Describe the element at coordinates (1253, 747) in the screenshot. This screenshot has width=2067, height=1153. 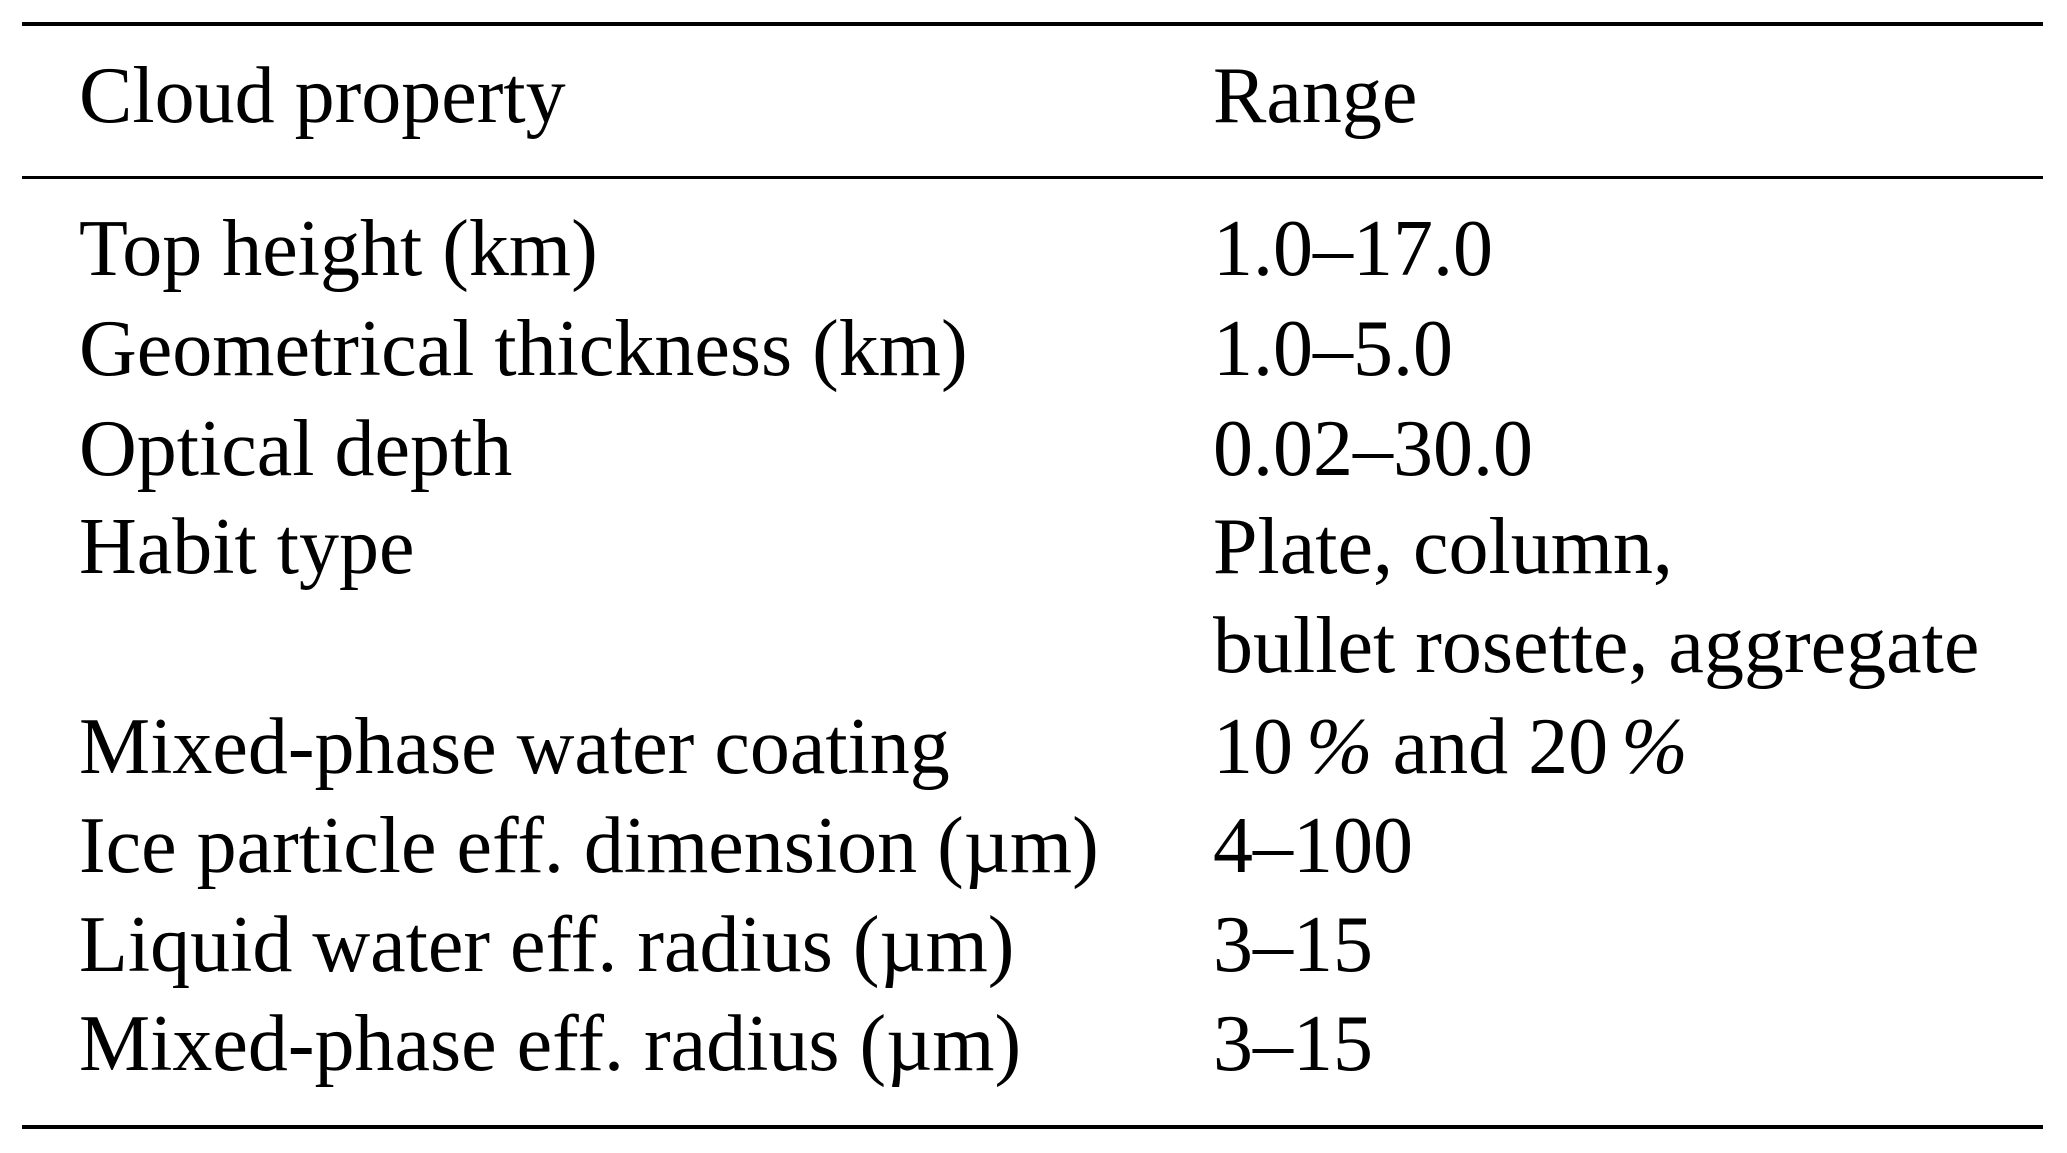
I see `range-value: 10` at that location.